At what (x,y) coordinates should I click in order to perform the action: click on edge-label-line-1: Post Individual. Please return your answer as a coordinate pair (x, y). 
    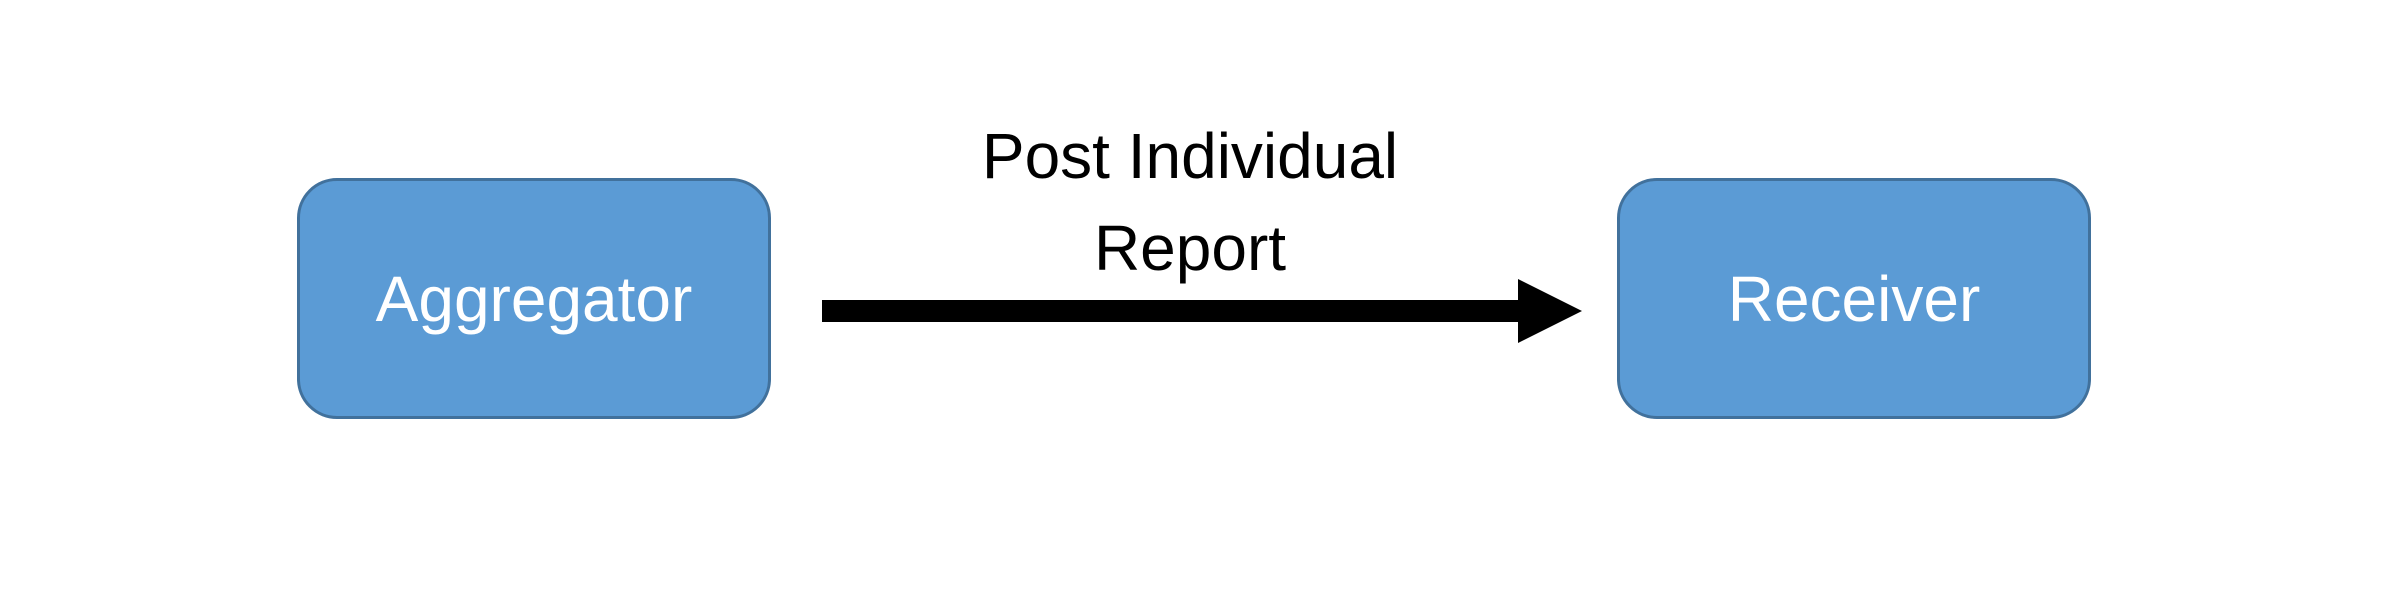
    Looking at the image, I should click on (1190, 156).